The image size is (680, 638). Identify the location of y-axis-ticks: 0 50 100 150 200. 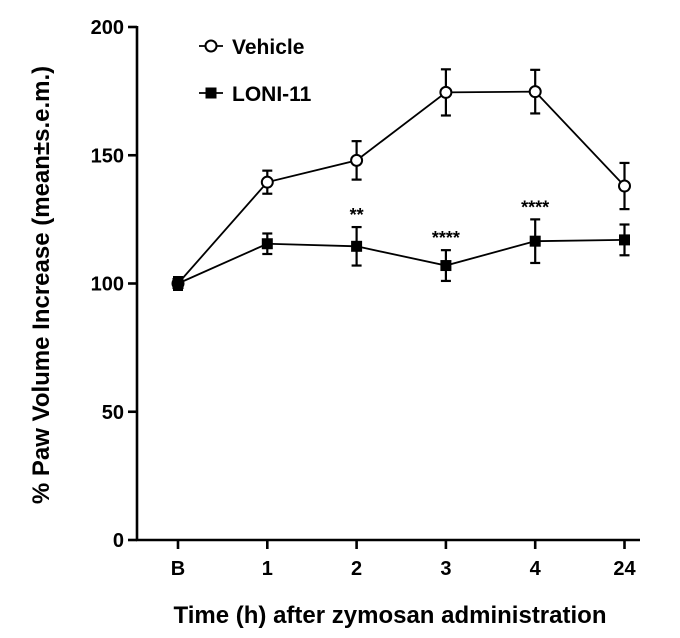
(114, 284).